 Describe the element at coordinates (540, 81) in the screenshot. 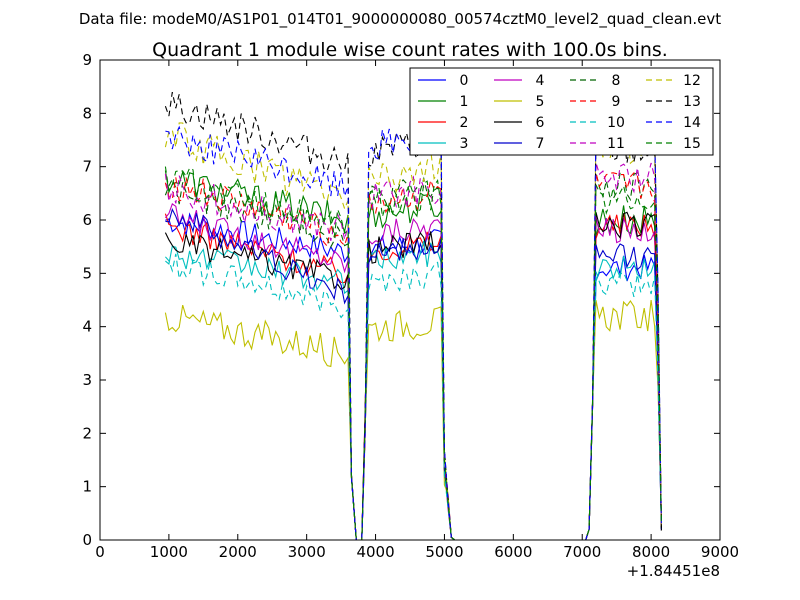

I see `legend-label-4: 4` at that location.